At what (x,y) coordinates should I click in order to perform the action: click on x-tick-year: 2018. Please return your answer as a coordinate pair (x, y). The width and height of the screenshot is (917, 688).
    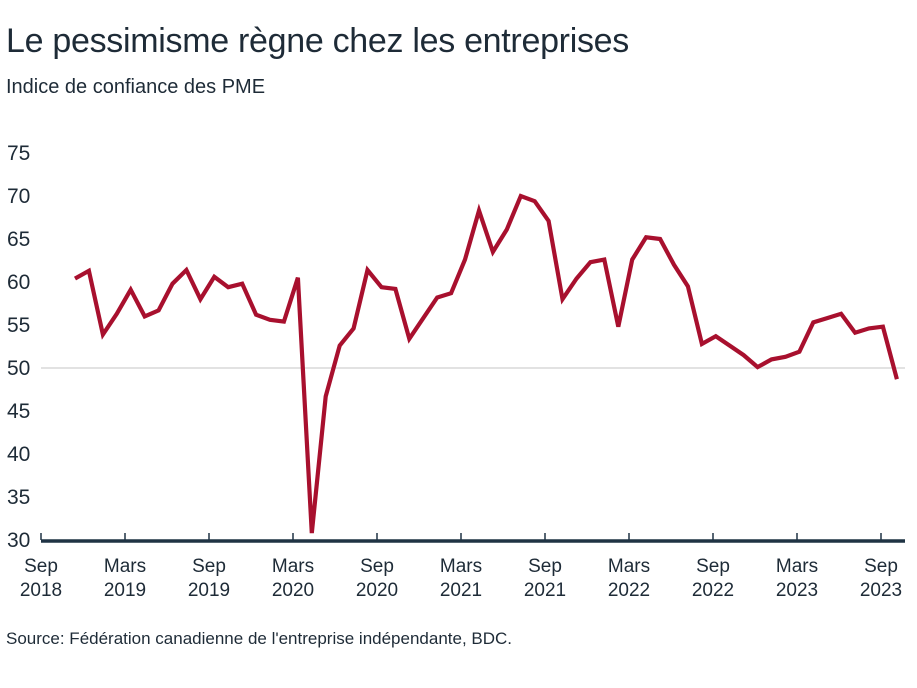
    Looking at the image, I should click on (41, 590).